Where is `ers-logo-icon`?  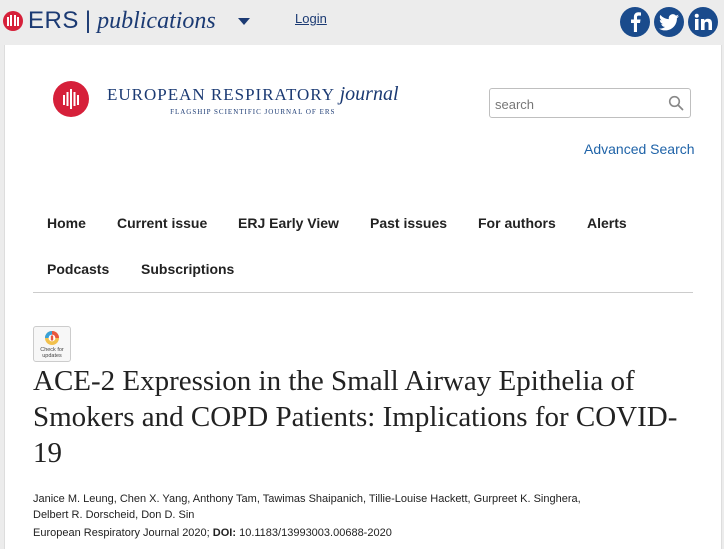
ers-logo-icon is located at coordinates (13, 21).